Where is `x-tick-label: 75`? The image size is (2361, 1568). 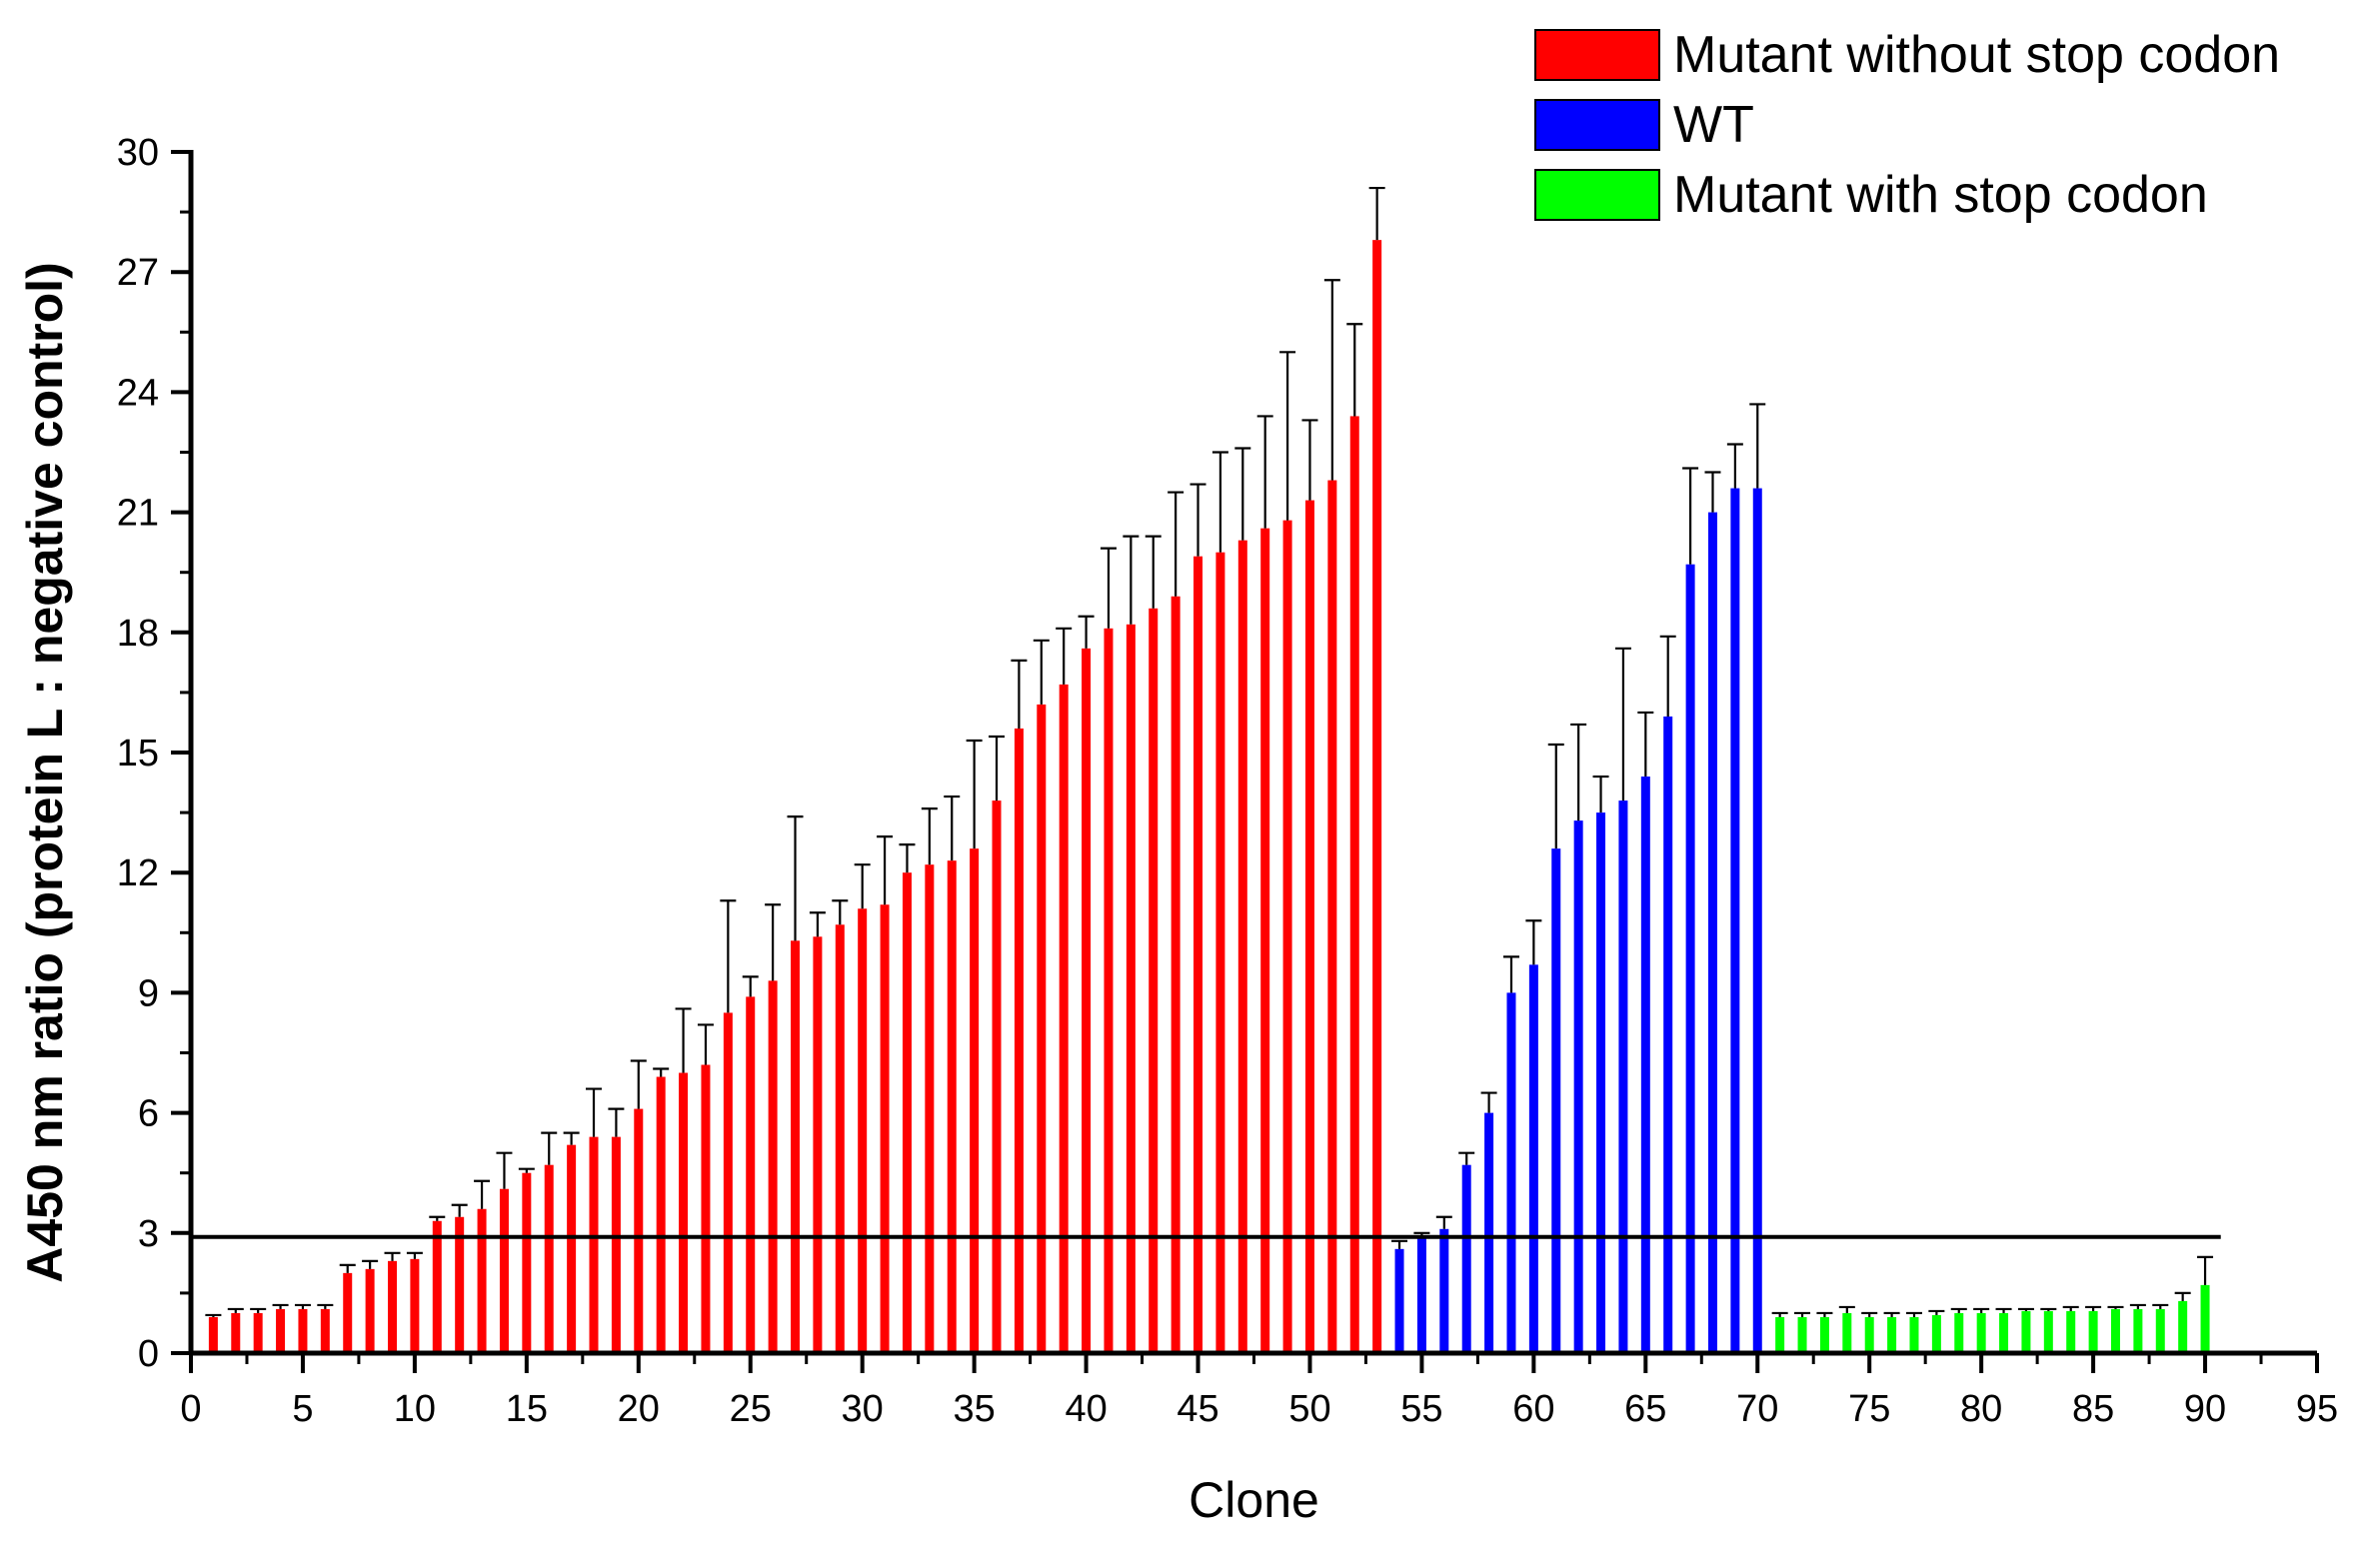
x-tick-label: 75 is located at coordinates (1869, 1409).